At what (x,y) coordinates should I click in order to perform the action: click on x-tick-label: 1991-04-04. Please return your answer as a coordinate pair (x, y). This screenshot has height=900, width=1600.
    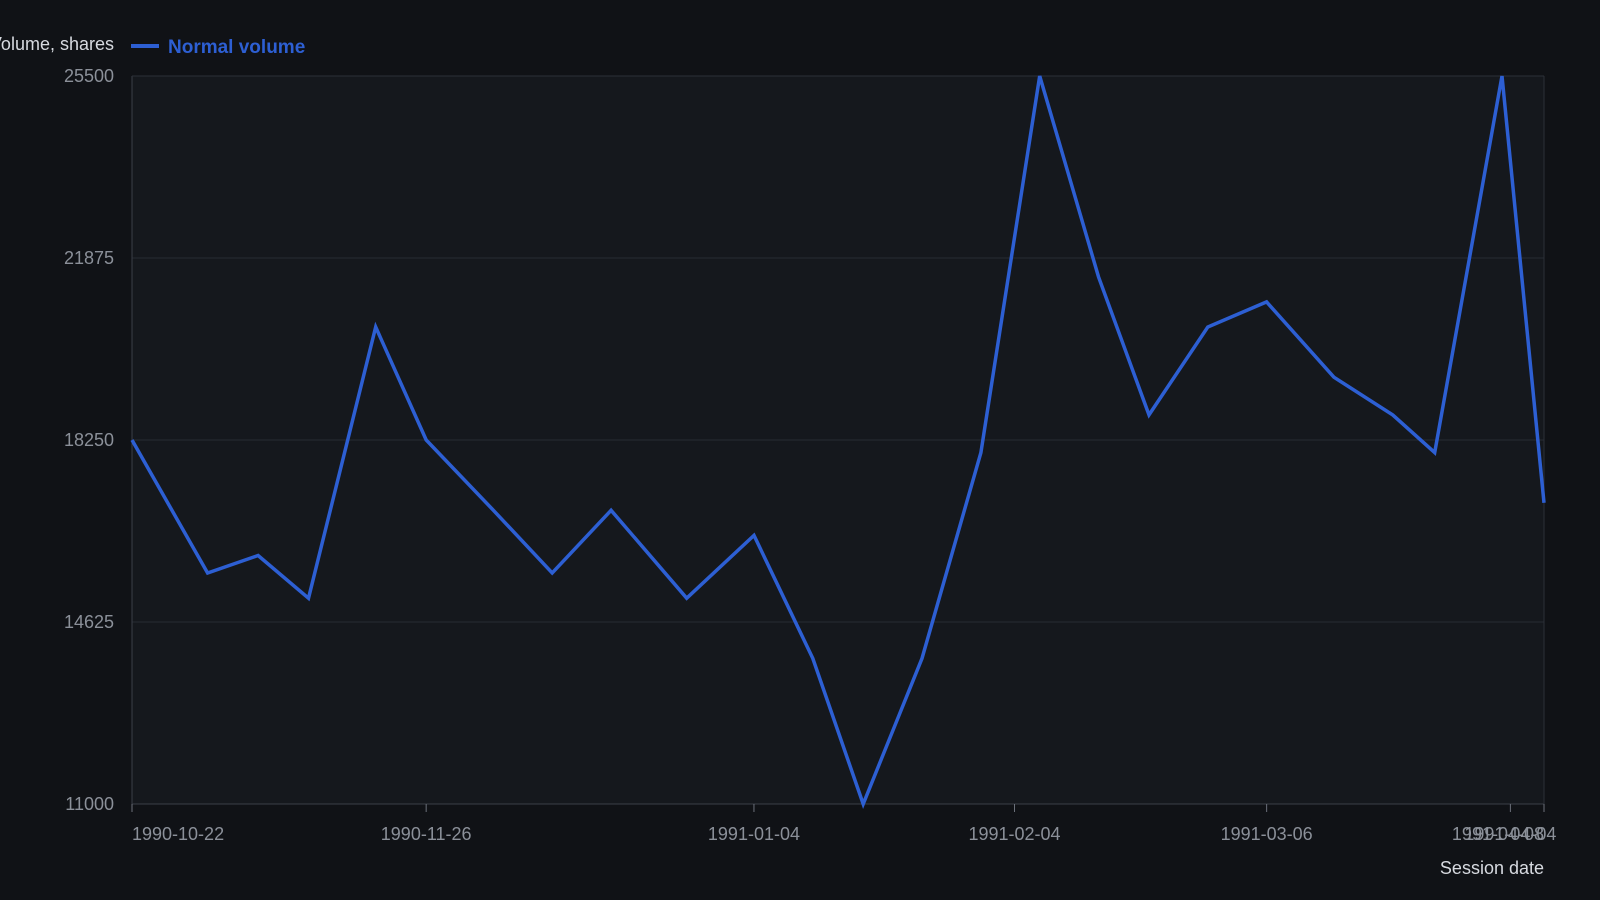
    Looking at the image, I should click on (1510, 834).